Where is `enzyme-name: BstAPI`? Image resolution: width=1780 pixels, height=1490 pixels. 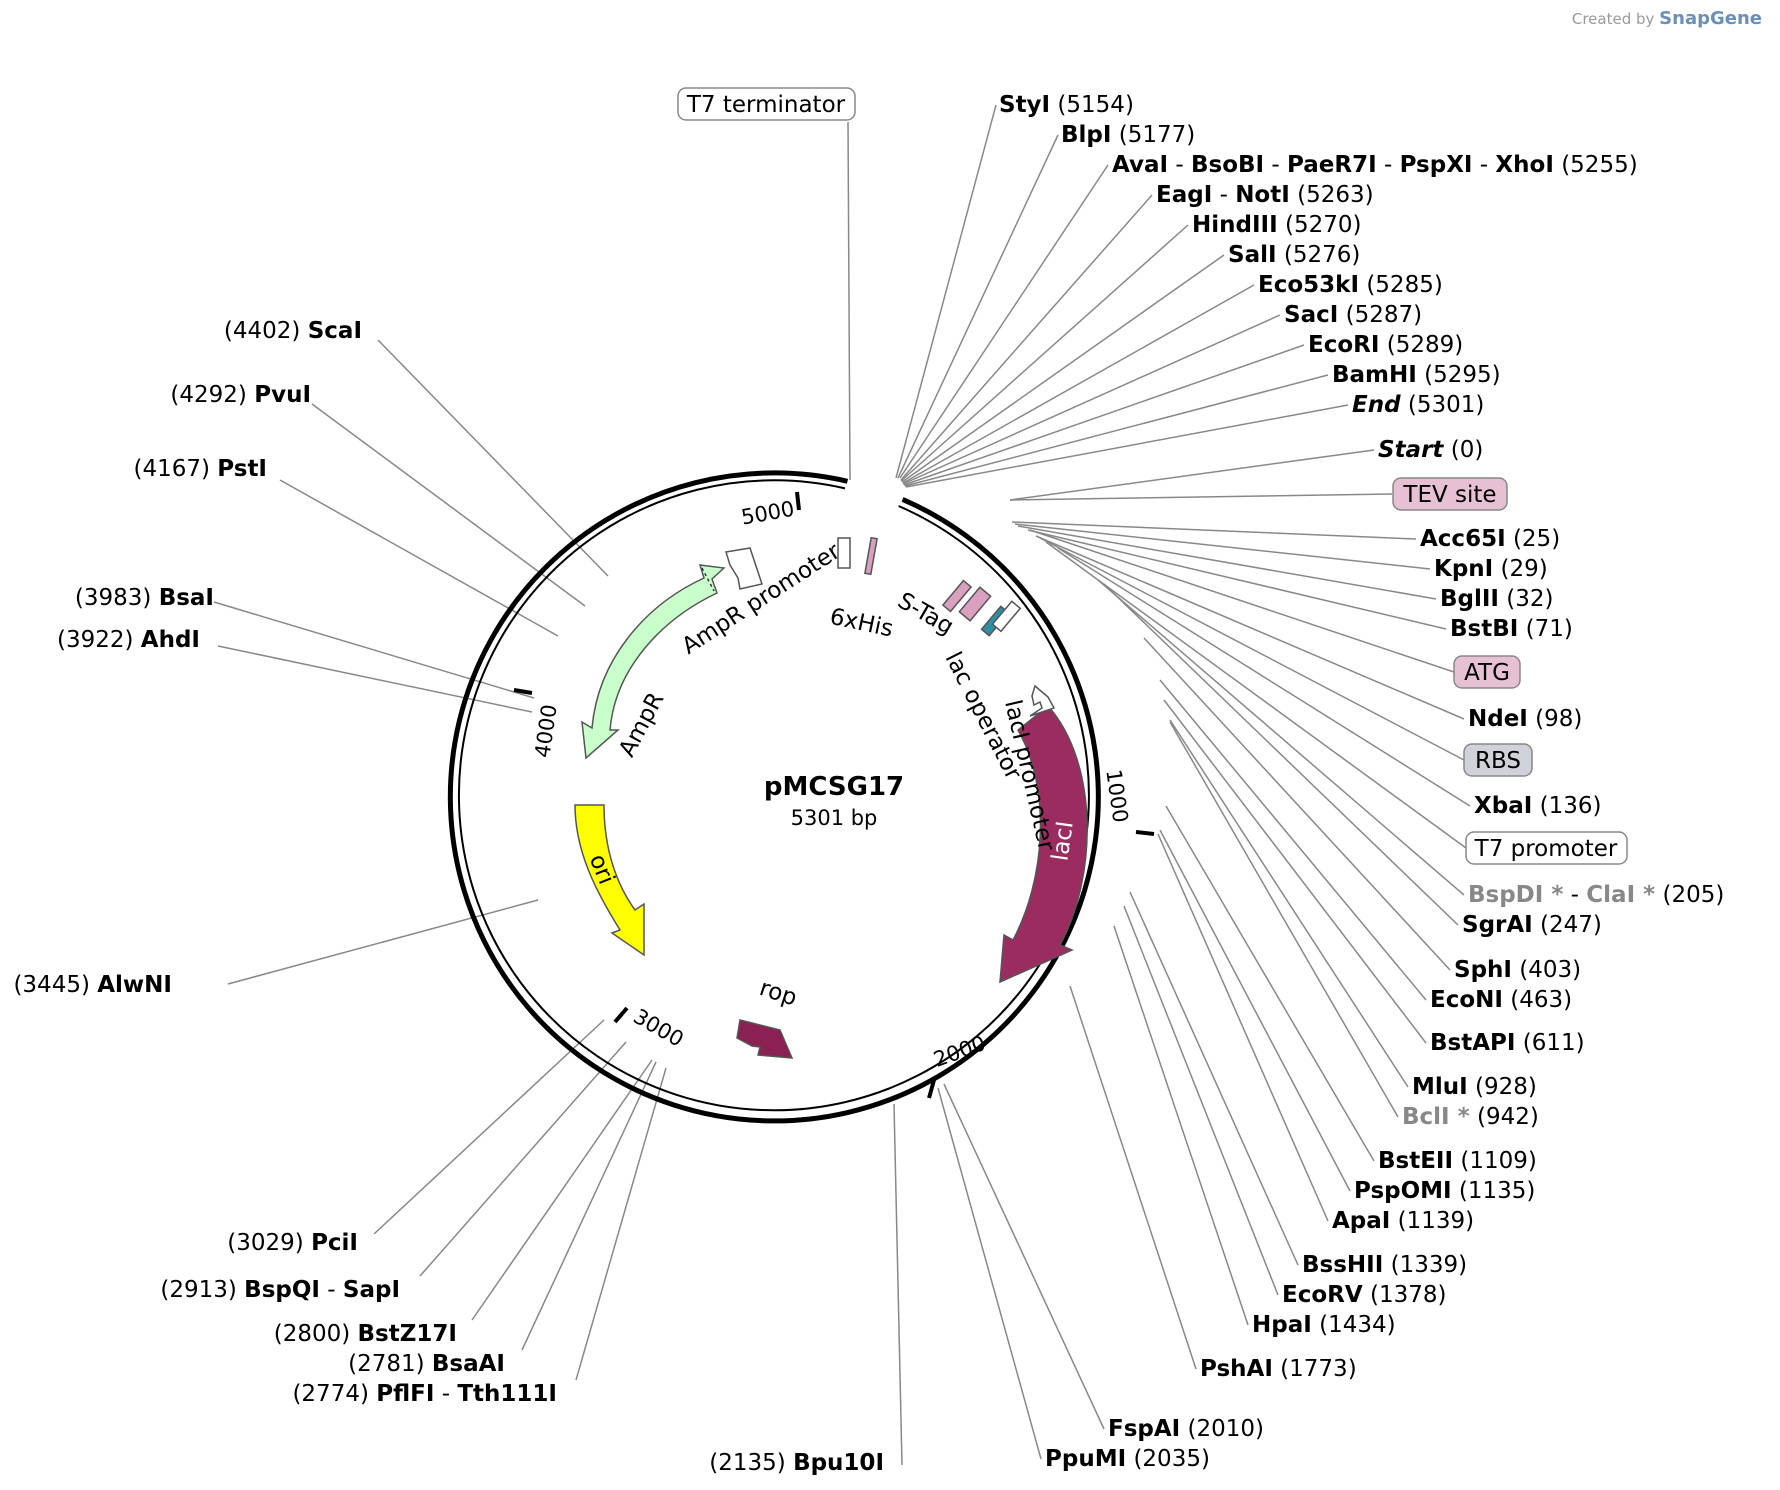 enzyme-name: BstAPI is located at coordinates (1472, 1043).